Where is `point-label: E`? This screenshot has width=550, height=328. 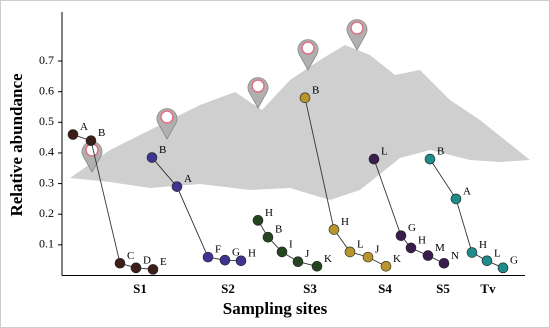
point-label: E is located at coordinates (163, 262).